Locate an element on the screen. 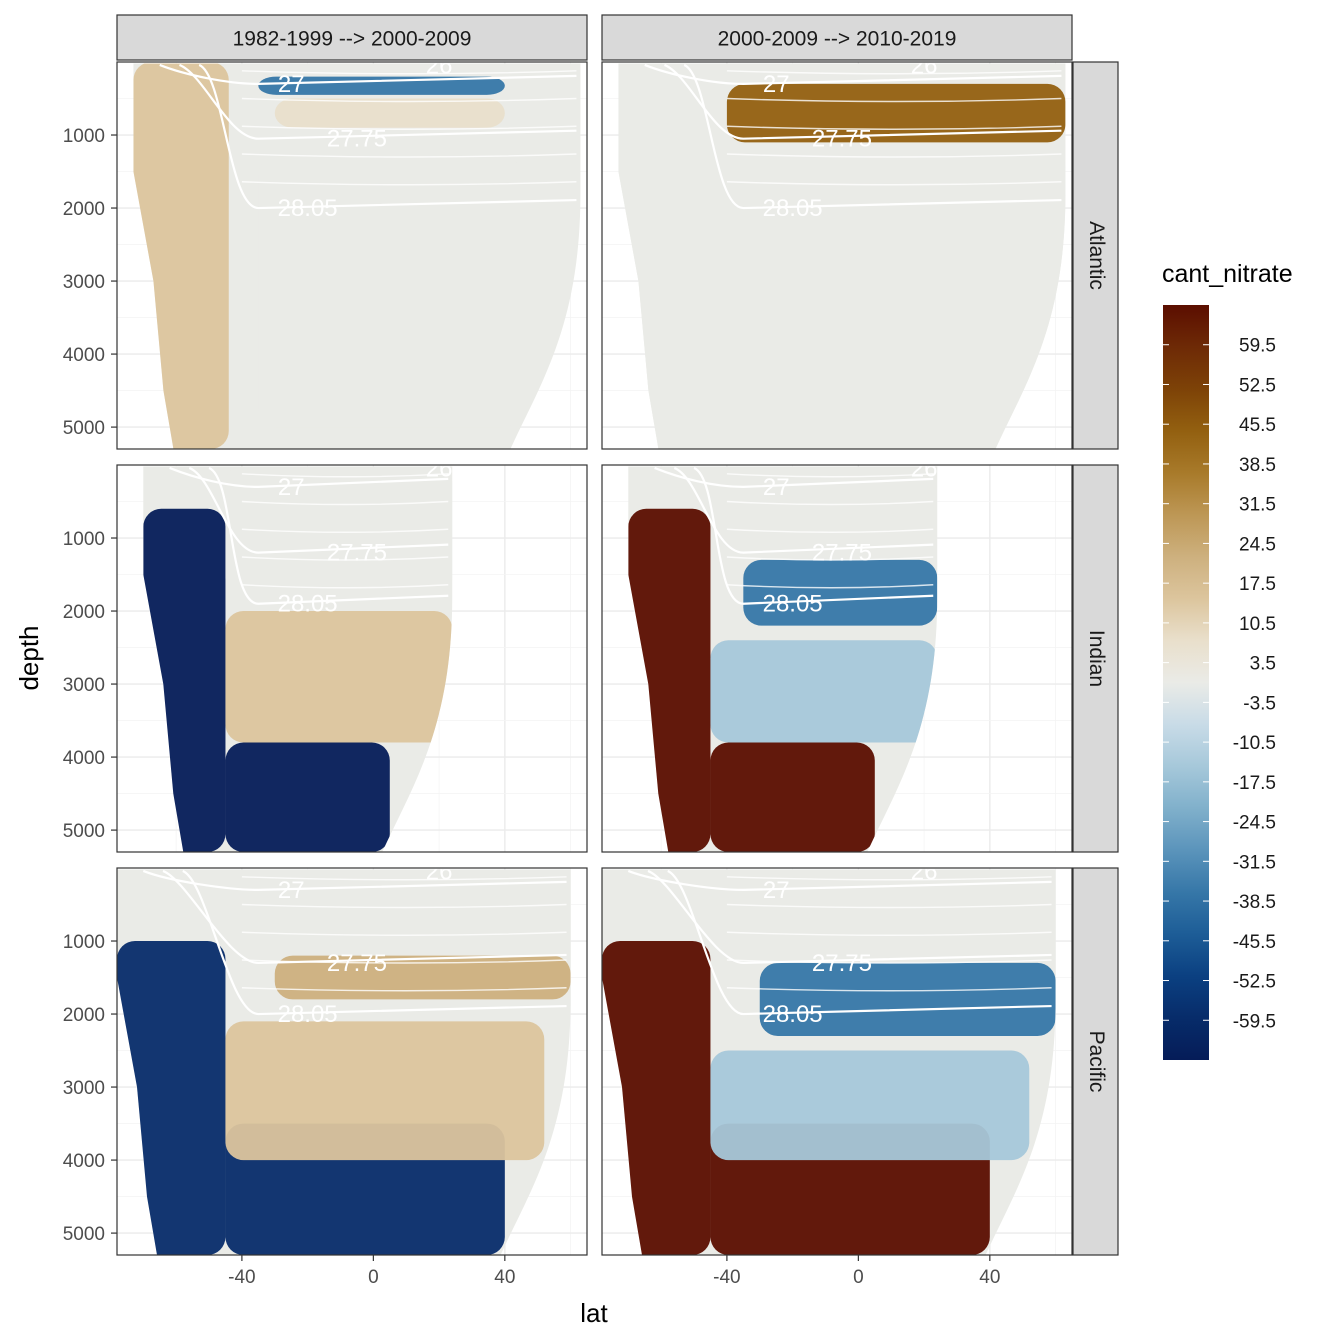 The width and height of the screenshot is (1344, 1344). facet-strip-label: Atlantic is located at coordinates (1096, 255).